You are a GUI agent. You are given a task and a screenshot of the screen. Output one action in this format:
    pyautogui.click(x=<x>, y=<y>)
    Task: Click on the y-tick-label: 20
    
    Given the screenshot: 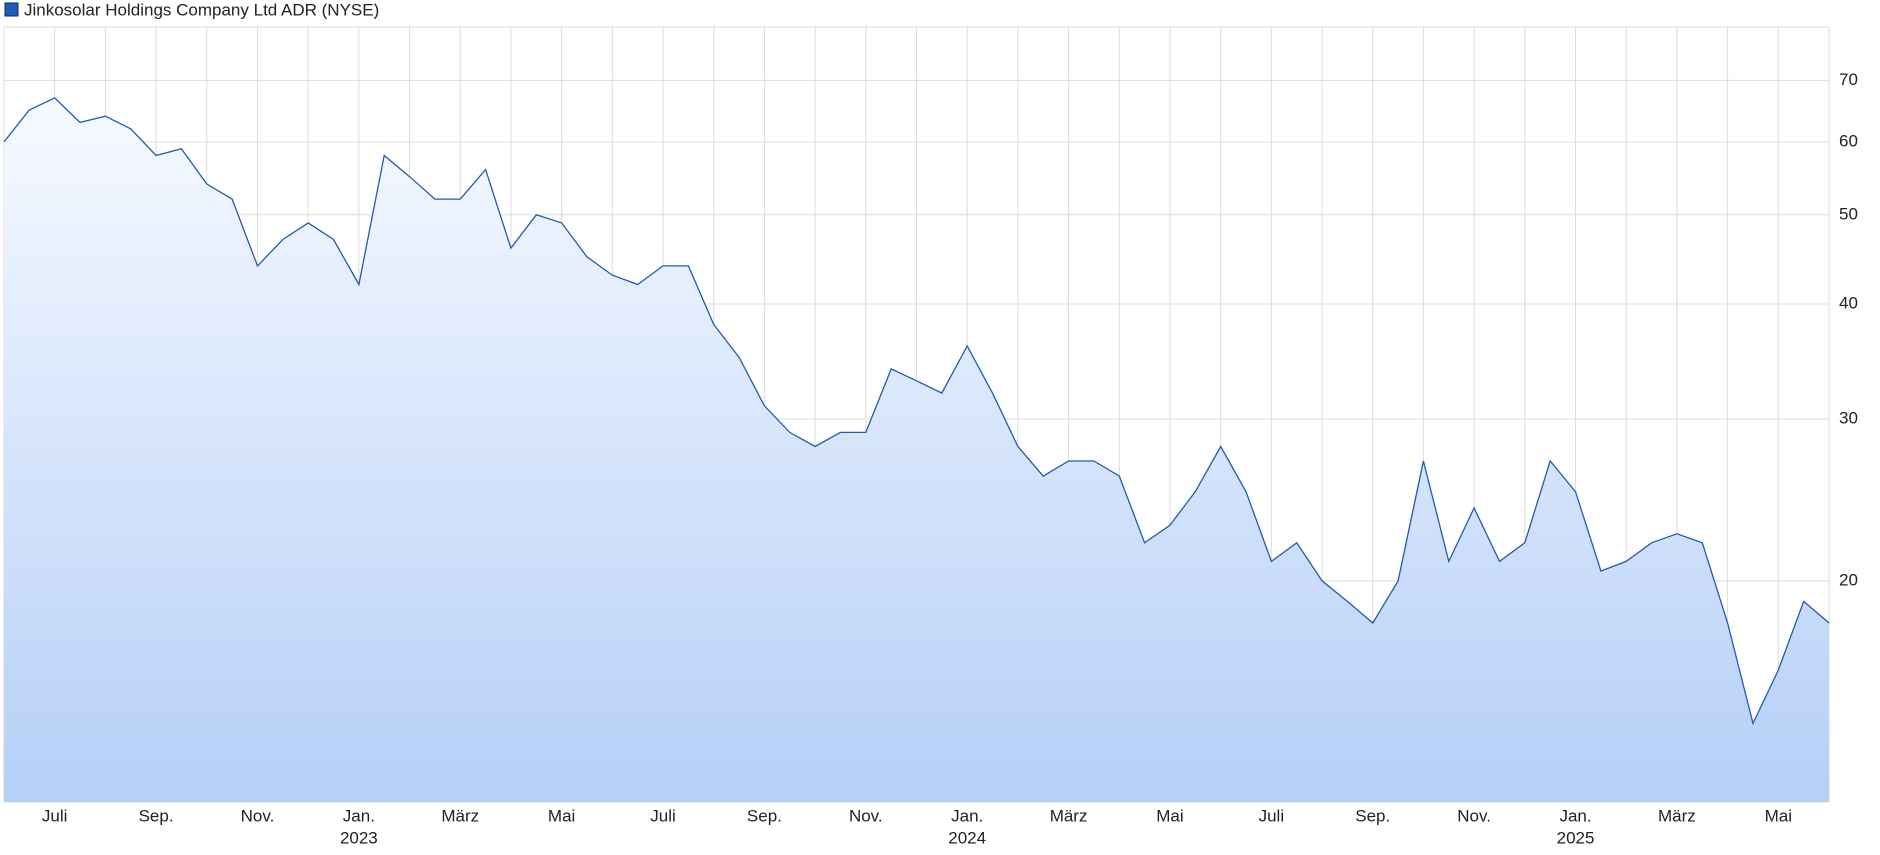 What is the action you would take?
    pyautogui.click(x=1848, y=579)
    